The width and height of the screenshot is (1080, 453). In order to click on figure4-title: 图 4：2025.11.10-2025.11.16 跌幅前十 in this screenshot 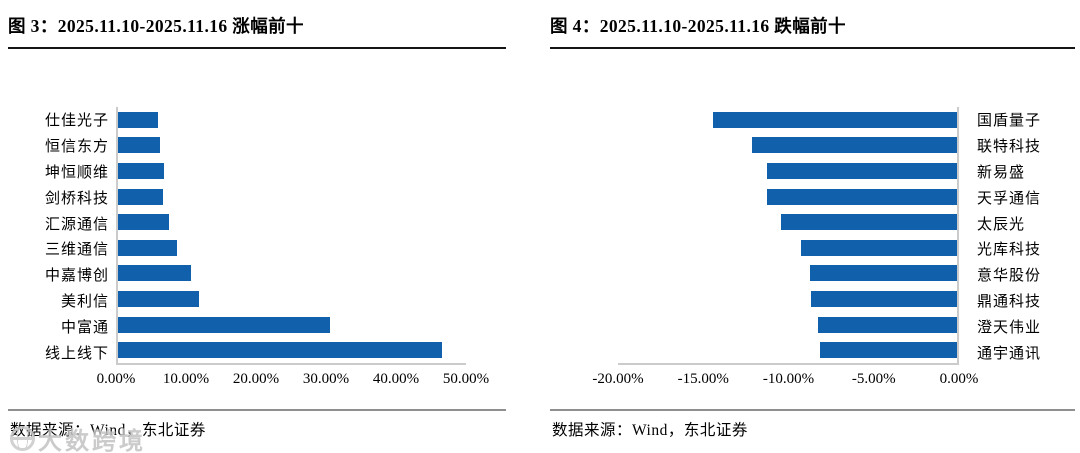, I will do `click(812, 27)`.